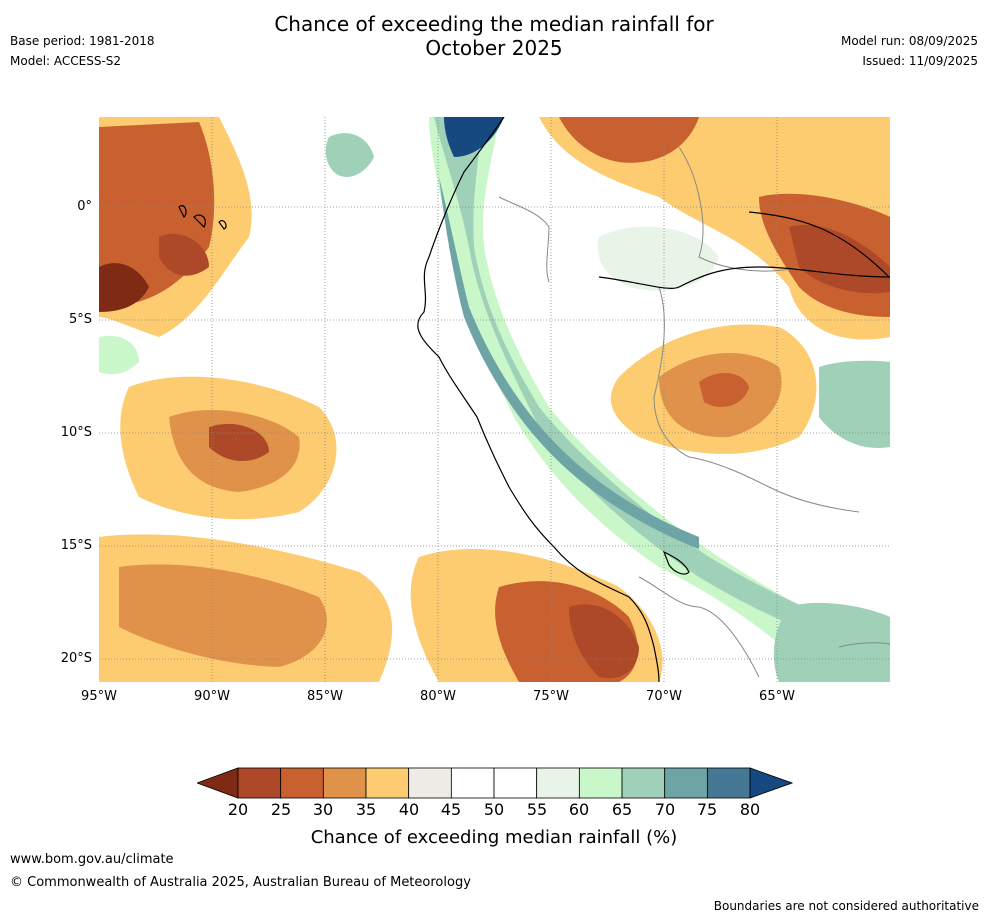 This screenshot has width=988, height=919. Describe the element at coordinates (119, 355) in the screenshot. I see `region-left-green` at that location.